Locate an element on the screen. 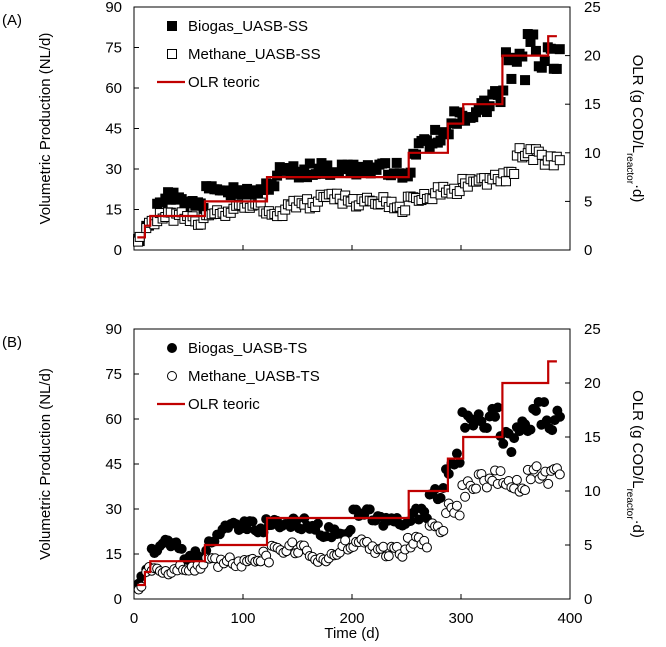 This screenshot has height=647, width=666. x-tick-label: 400 is located at coordinates (569, 618).